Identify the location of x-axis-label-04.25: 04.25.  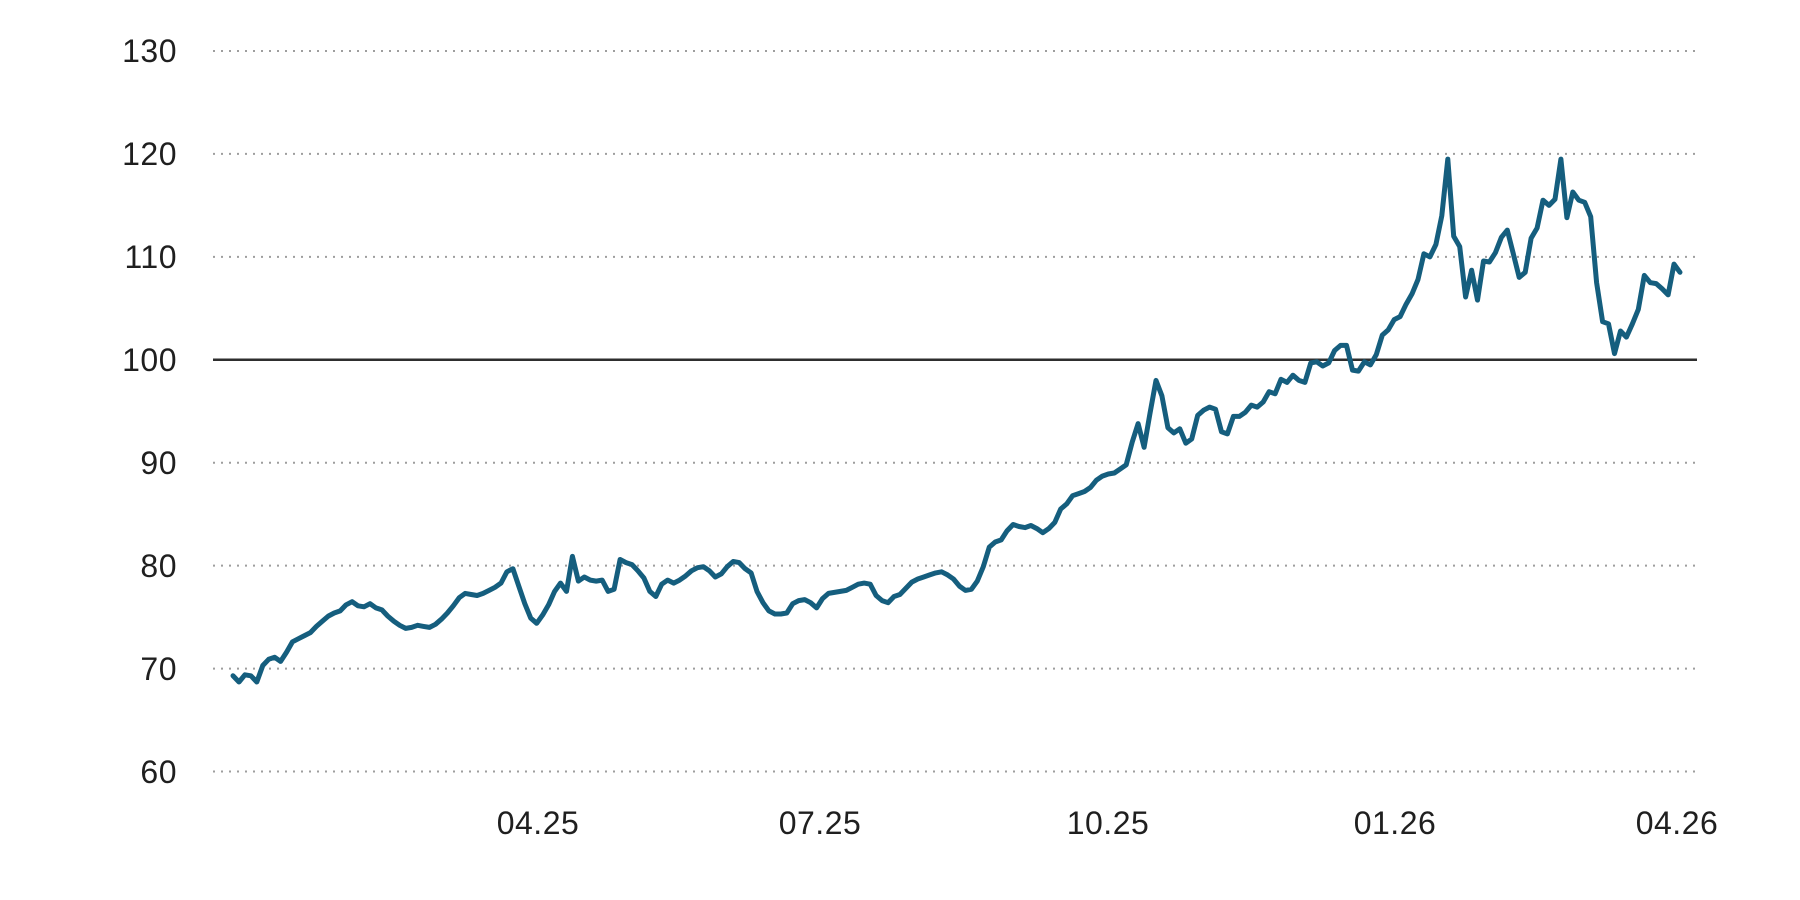
(538, 823).